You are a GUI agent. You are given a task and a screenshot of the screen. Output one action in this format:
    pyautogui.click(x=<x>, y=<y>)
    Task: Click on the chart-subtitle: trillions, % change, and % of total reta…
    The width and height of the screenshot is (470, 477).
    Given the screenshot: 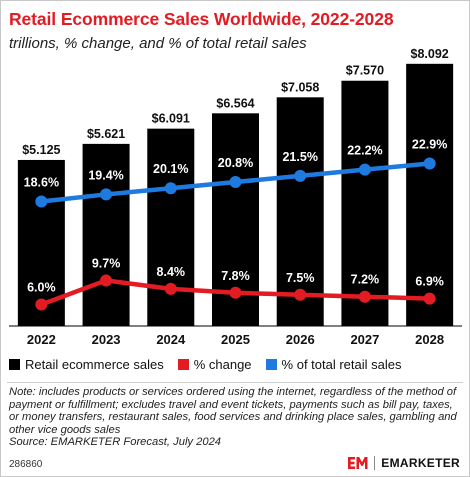 What is the action you would take?
    pyautogui.click(x=158, y=43)
    